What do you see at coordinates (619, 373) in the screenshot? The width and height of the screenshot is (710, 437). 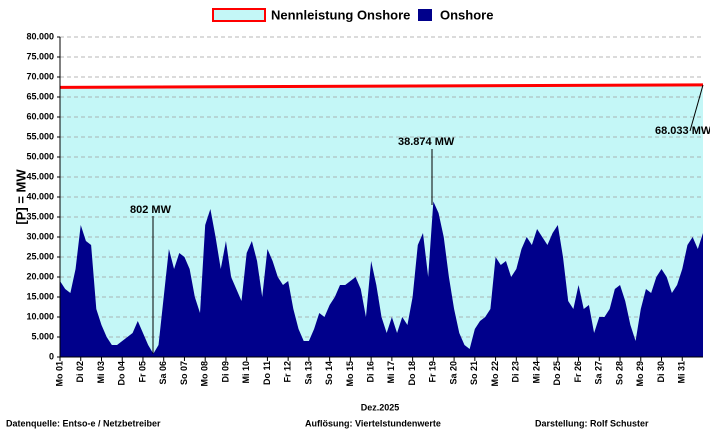 I see `x-tick-label: So 28` at bounding box center [619, 373].